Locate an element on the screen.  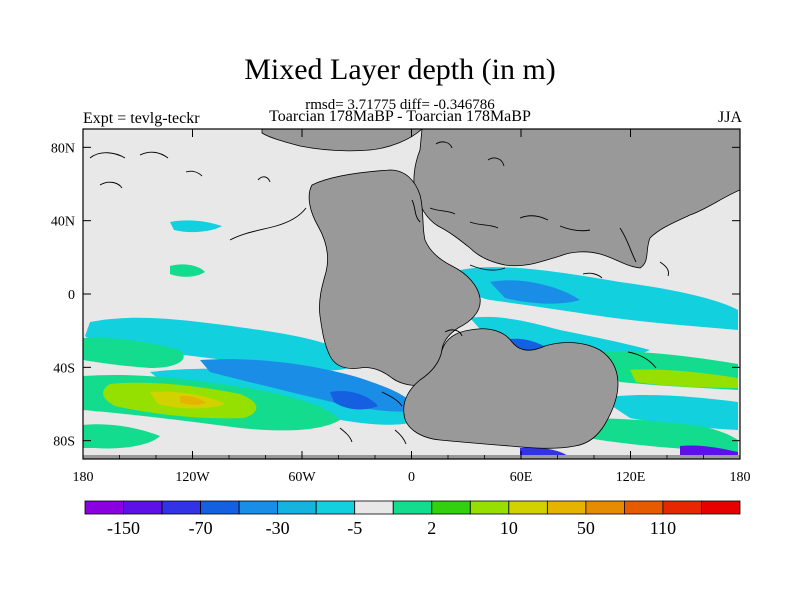
colorbar: -150 -70 -30 -5 2 10 50 110 is located at coordinates (412, 519).